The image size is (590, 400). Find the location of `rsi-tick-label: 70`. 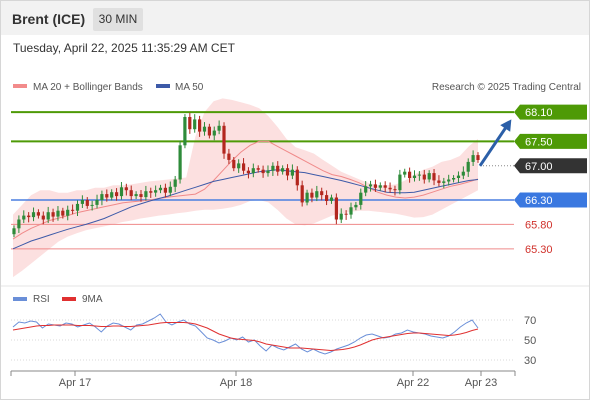

rsi-tick-label: 70 is located at coordinates (530, 321).